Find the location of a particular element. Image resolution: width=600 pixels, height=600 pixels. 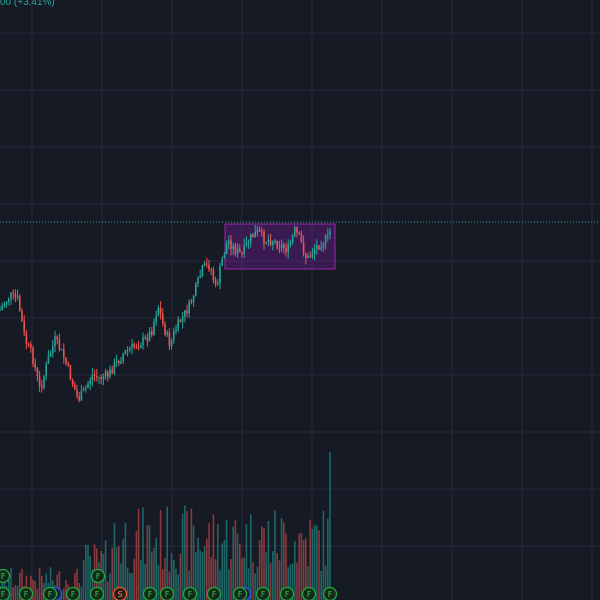

event-badge-split-icon: S is located at coordinates (120, 593).